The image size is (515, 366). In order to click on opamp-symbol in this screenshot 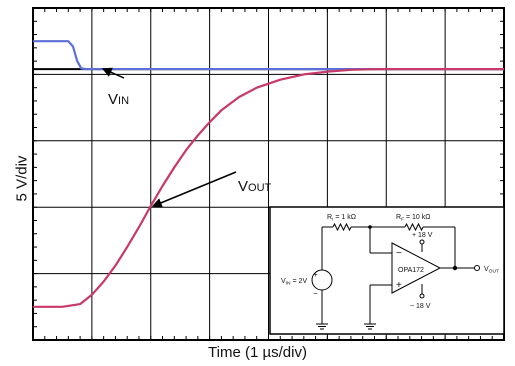, I will do `click(416, 268)`.